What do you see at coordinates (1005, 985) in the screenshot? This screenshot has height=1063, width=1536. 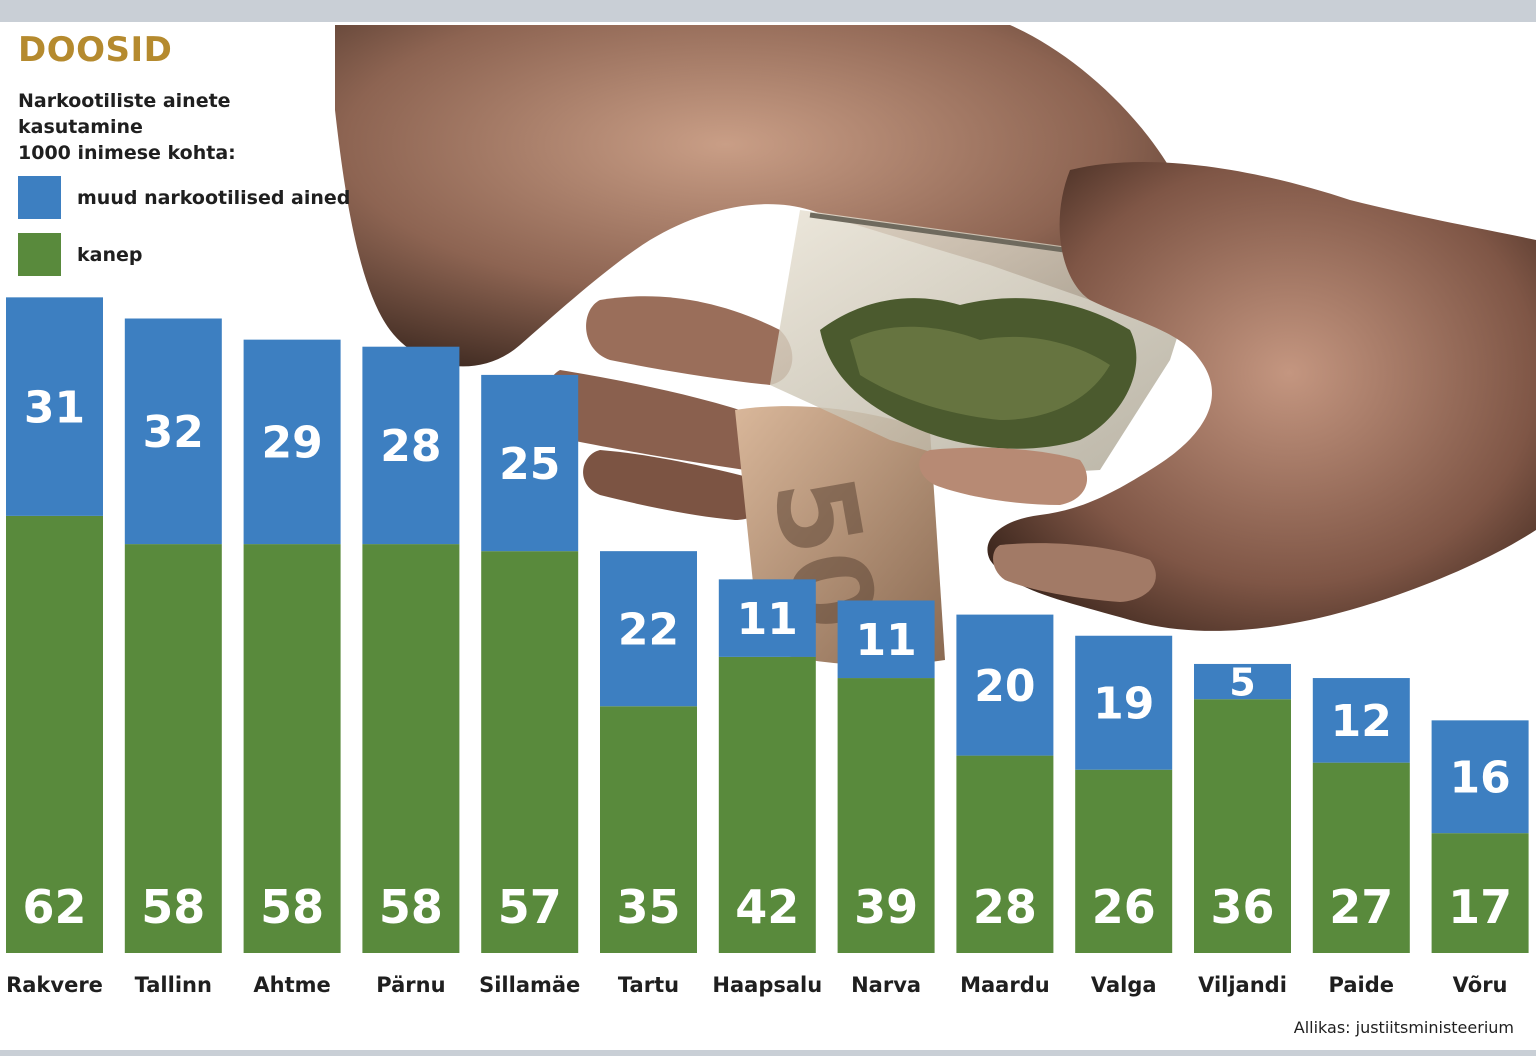 I see `category-label: Maardu` at bounding box center [1005, 985].